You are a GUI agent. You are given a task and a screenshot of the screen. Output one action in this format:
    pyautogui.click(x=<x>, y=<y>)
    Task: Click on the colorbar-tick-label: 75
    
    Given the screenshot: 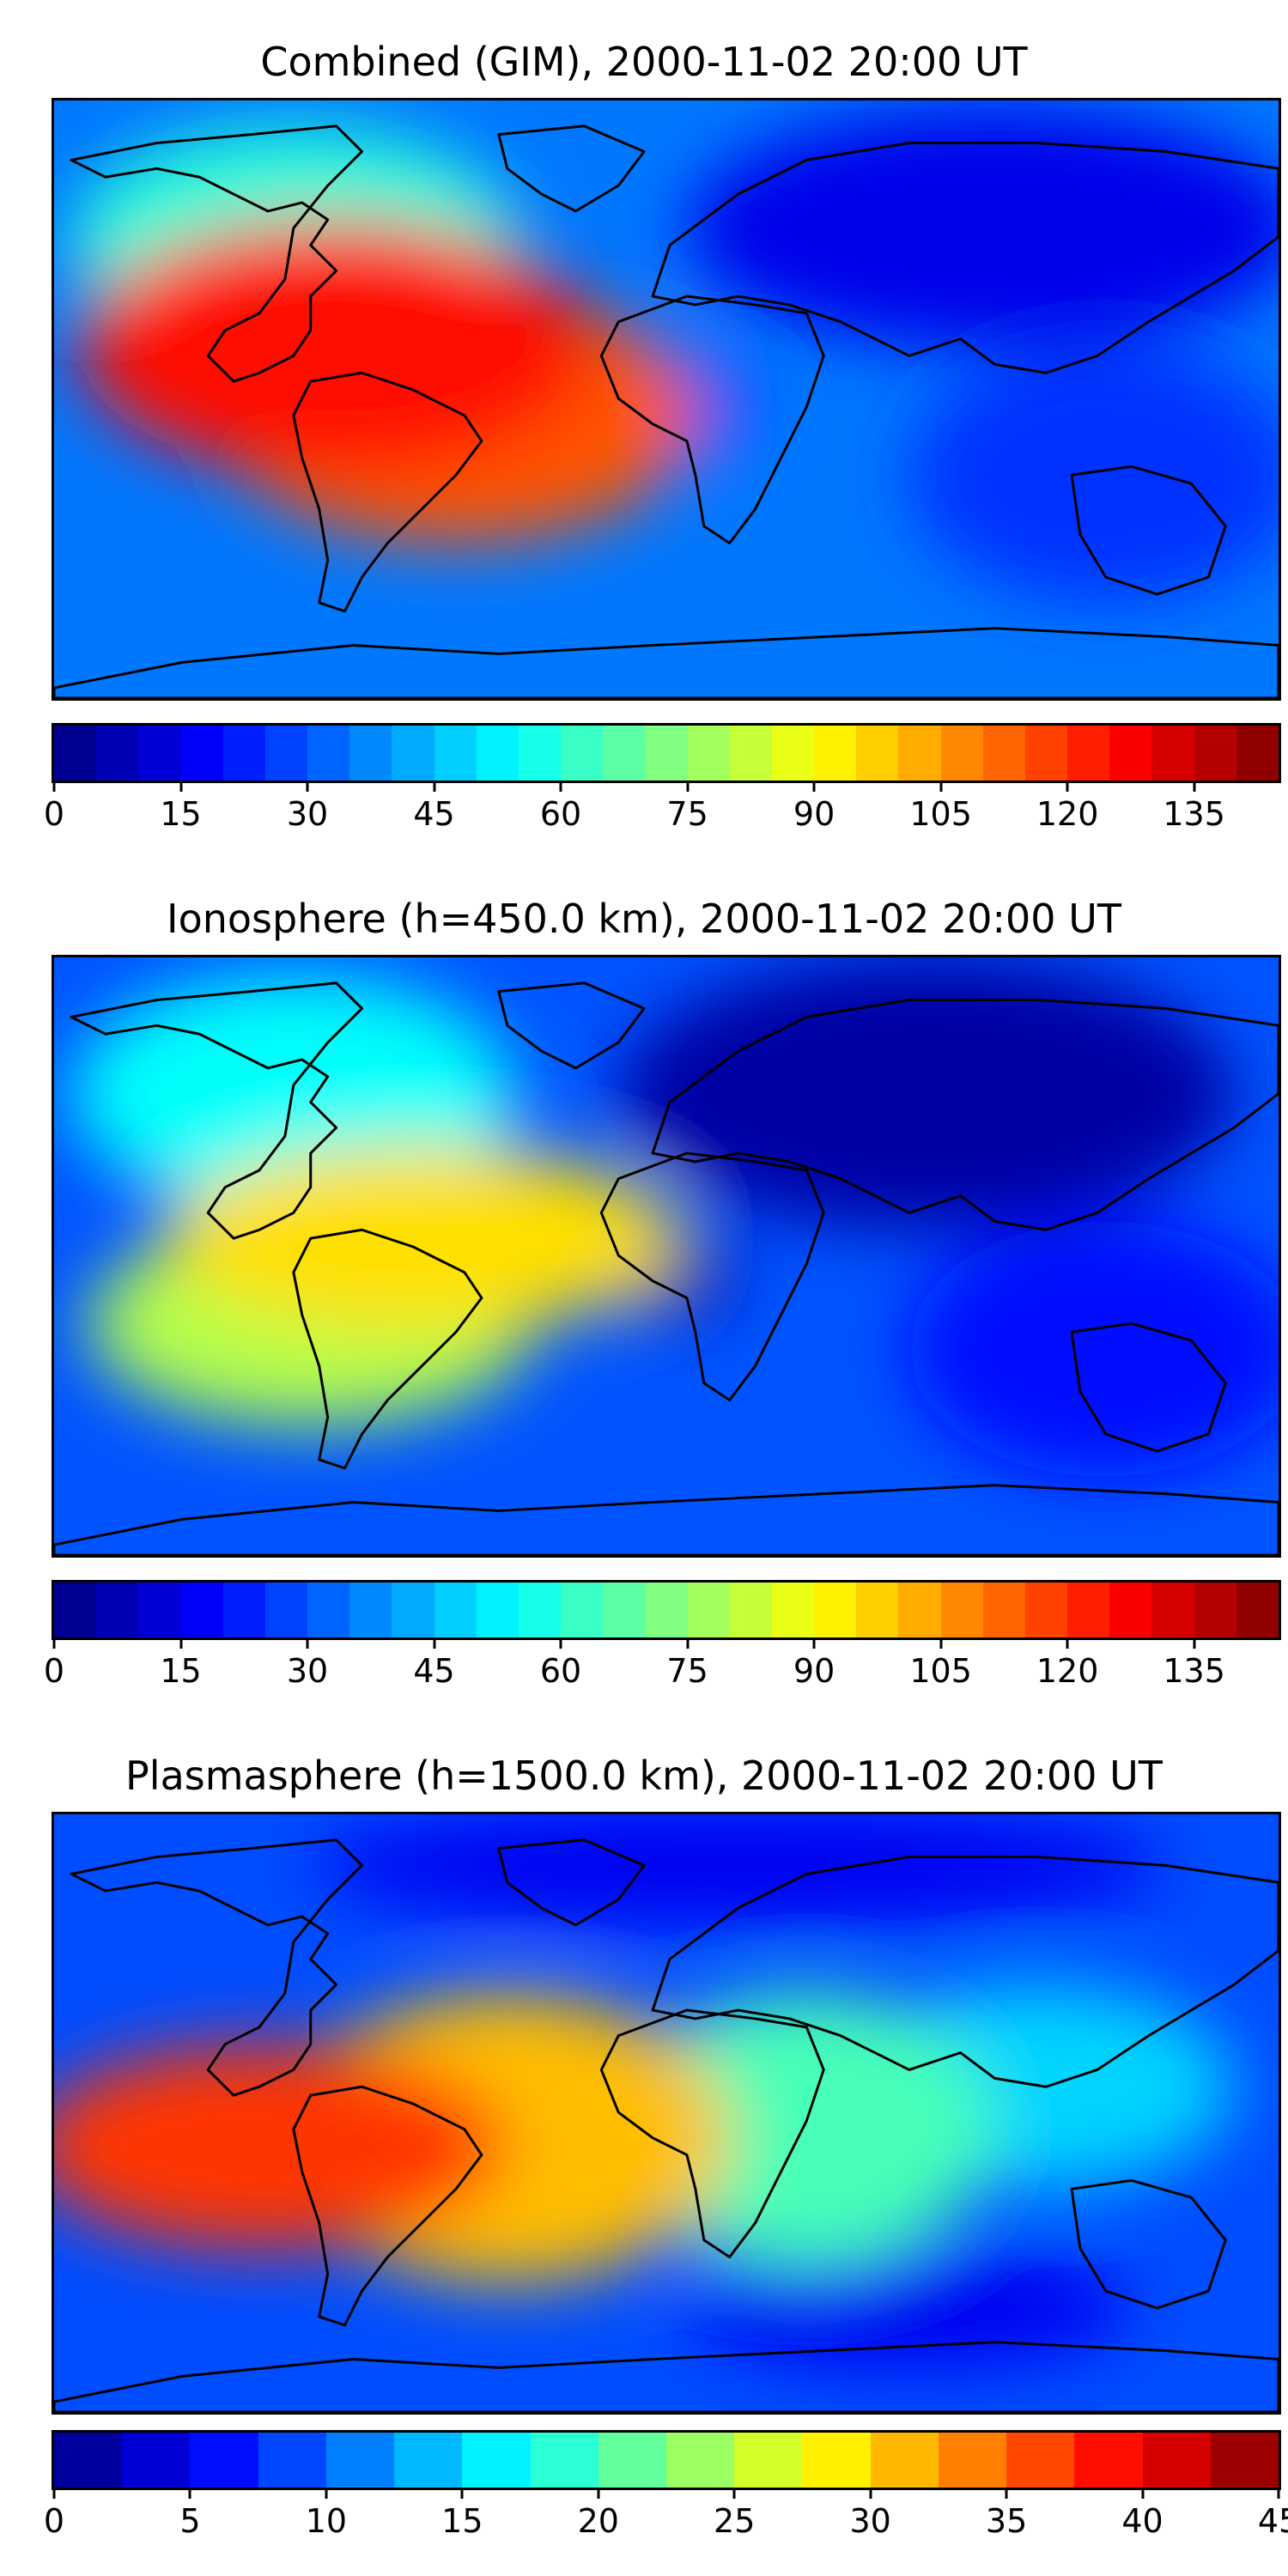 What is the action you would take?
    pyautogui.click(x=687, y=1671)
    